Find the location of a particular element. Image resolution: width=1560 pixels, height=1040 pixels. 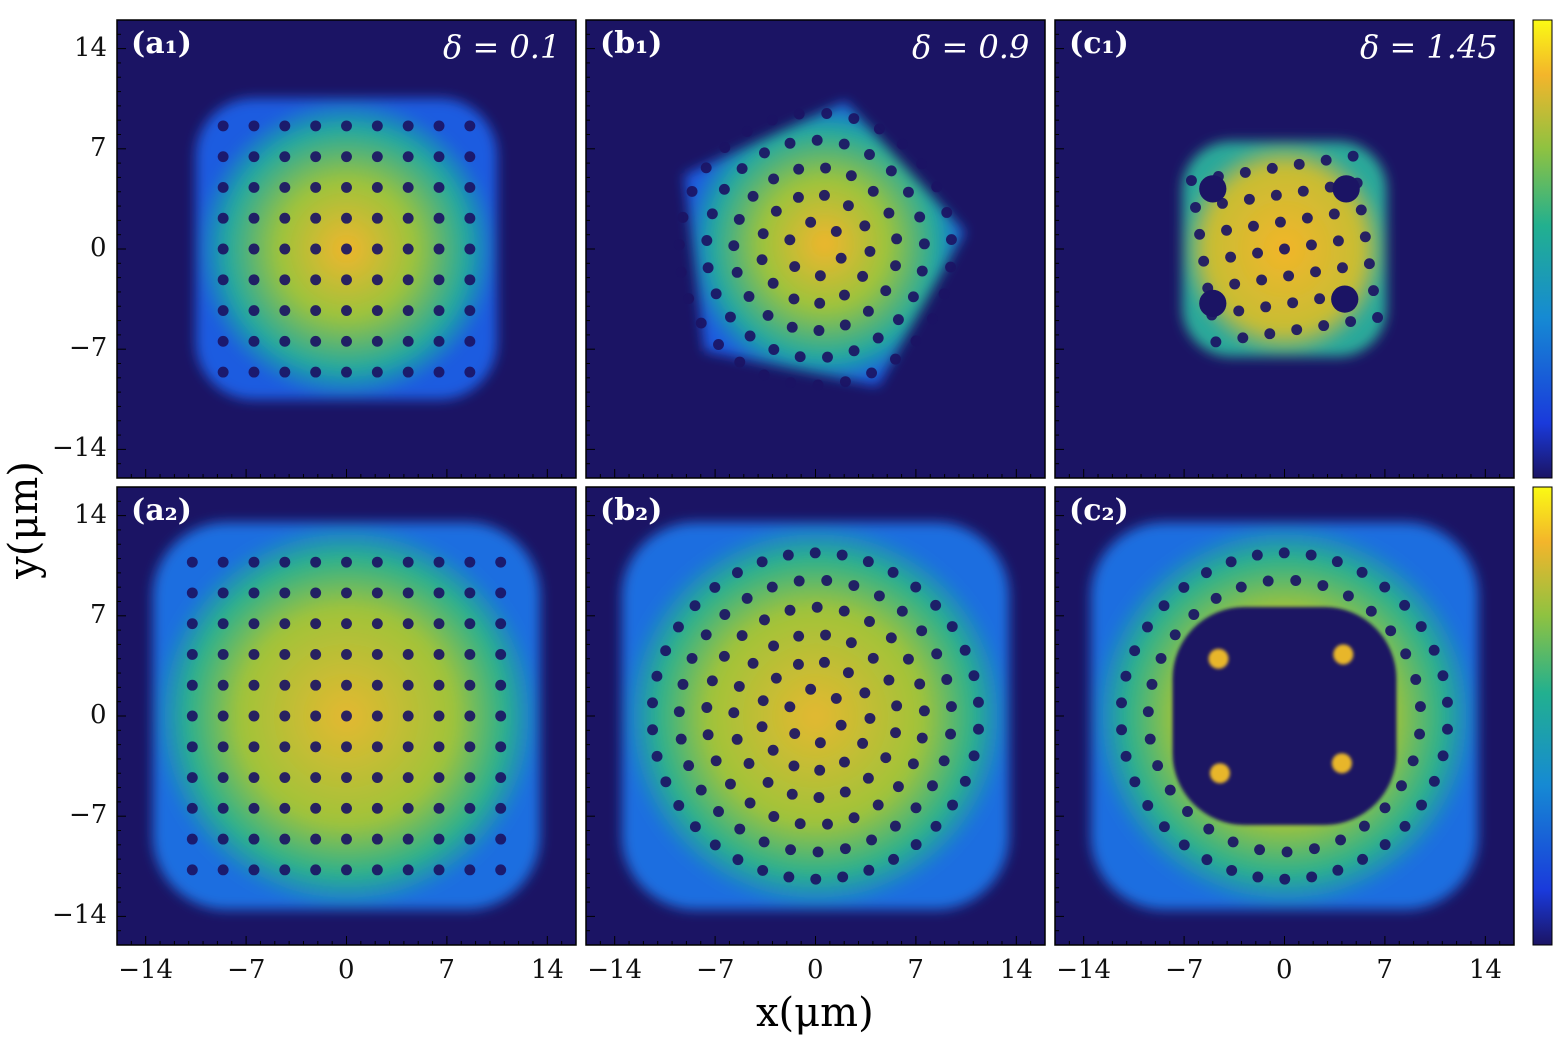

panel-label: (b₁) is located at coordinates (631, 43).